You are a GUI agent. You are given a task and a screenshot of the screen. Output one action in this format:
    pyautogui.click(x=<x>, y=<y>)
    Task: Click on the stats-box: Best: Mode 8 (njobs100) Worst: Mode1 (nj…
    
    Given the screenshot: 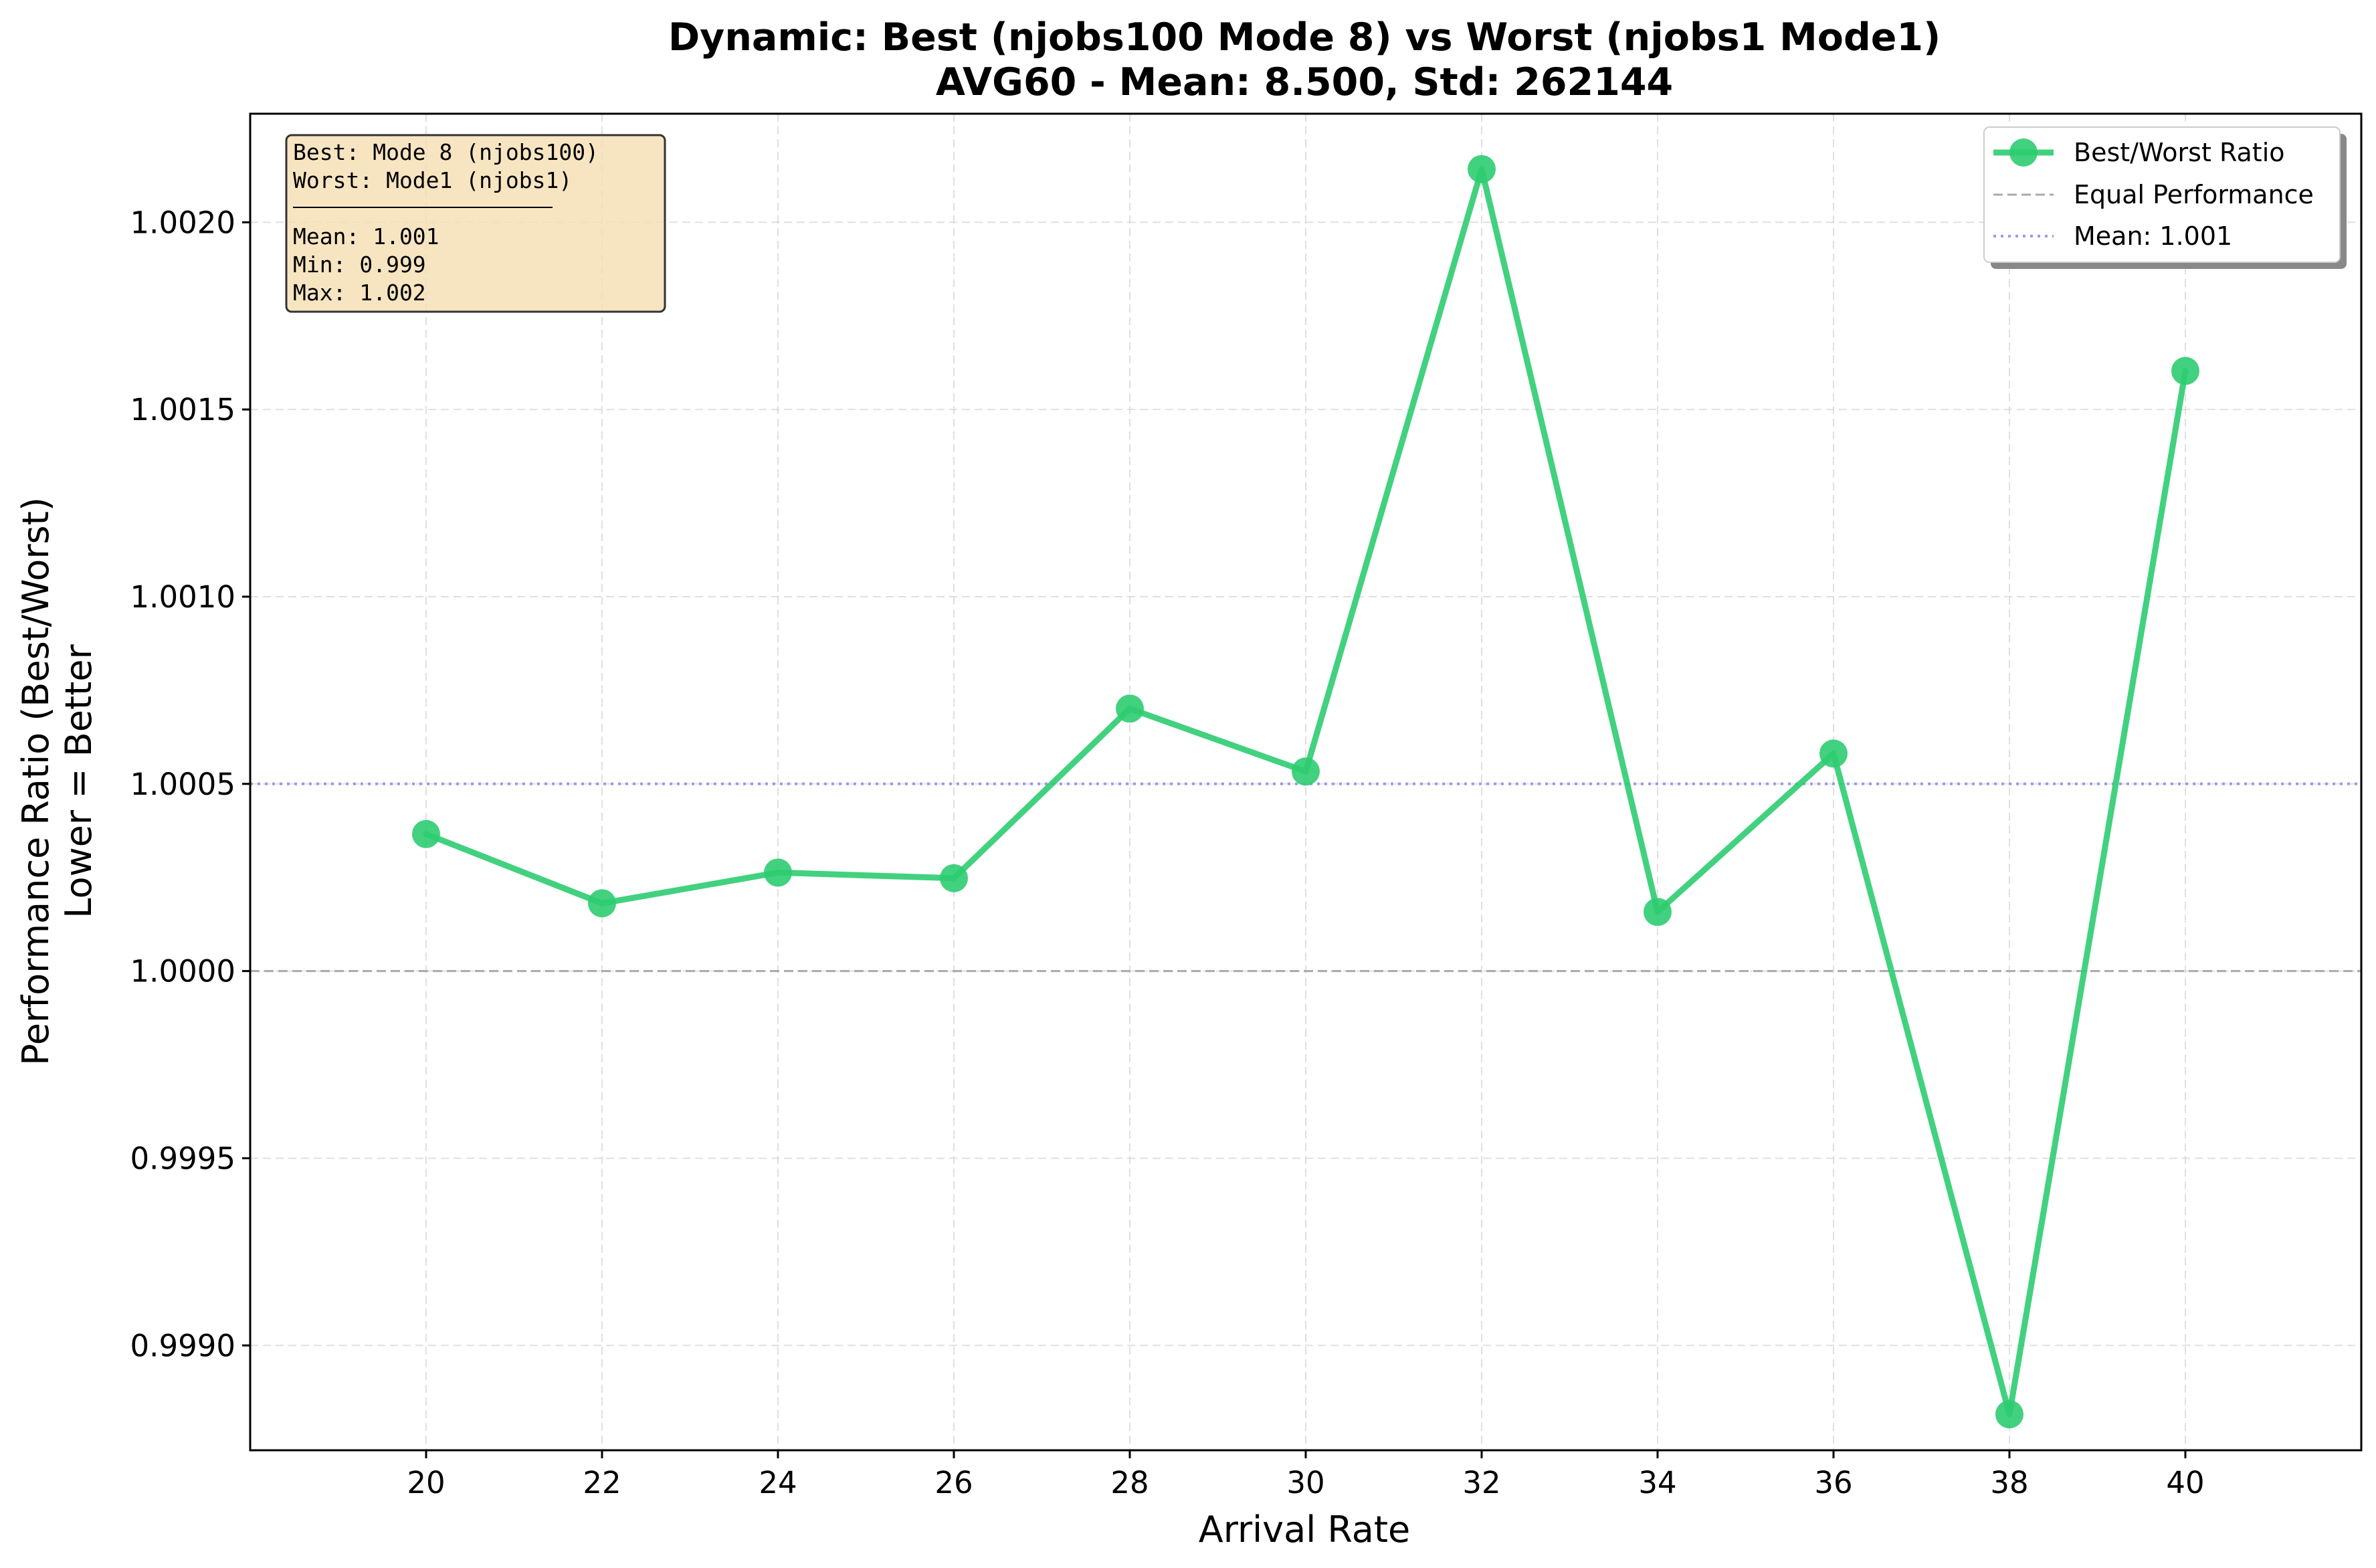 What is the action you would take?
    pyautogui.click(x=476, y=223)
    